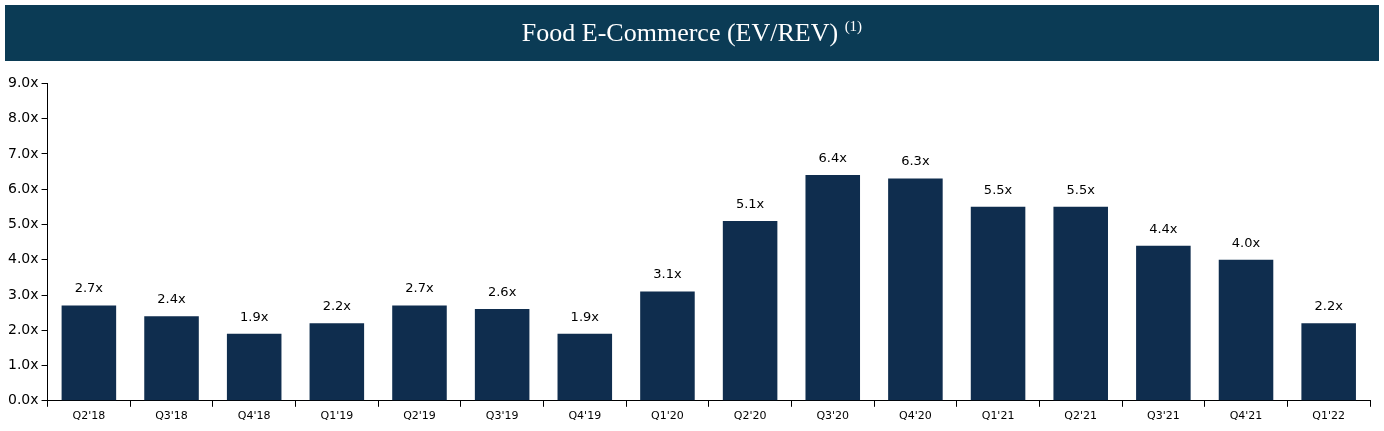 This screenshot has height=431, width=1384. Describe the element at coordinates (915, 161) in the screenshot. I see `data-label: 6.3x` at that location.